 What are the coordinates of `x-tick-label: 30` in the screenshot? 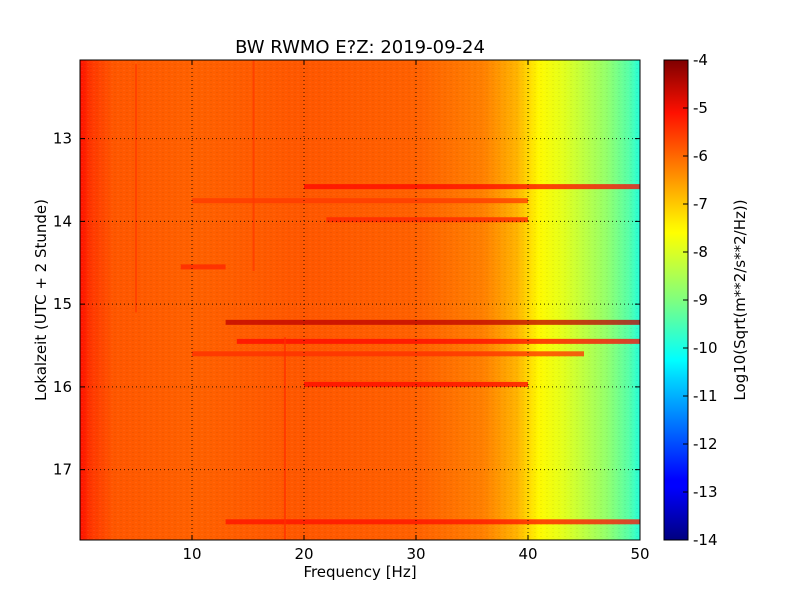 It's located at (415, 554).